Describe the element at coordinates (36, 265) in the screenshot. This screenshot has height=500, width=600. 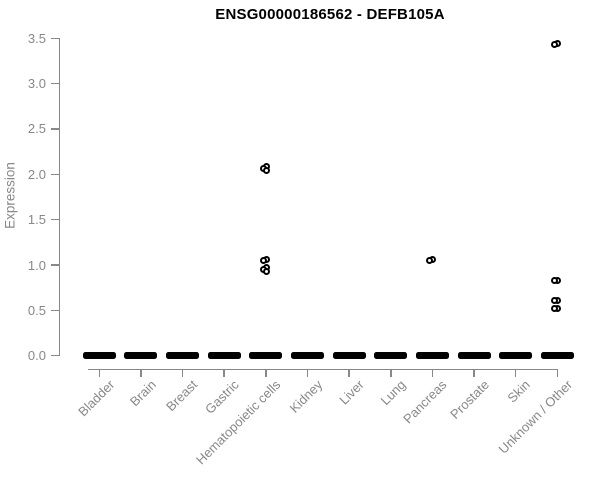
I see `y-tick-label: 1.0` at that location.